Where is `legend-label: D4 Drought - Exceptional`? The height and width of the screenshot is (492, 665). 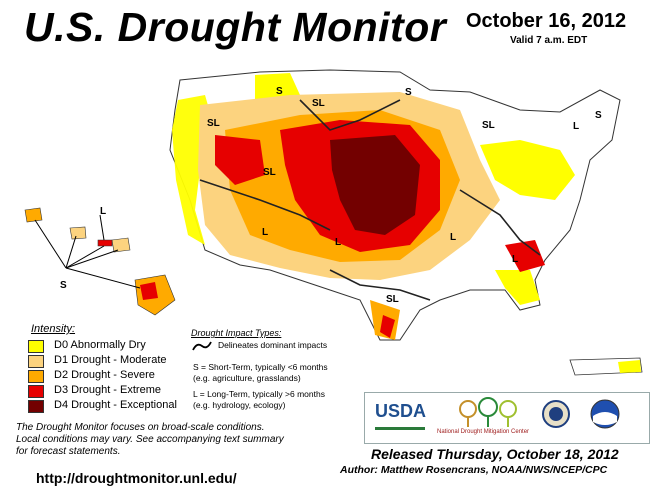
legend-label: D4 Drought - Exceptional is located at coordinates (115, 405).